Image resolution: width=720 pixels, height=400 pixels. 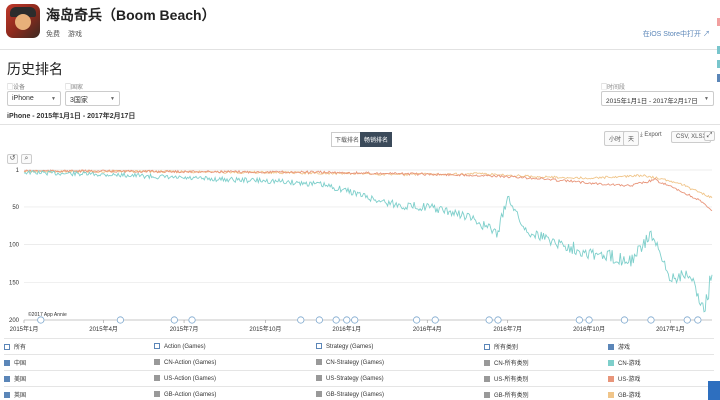 What do you see at coordinates (718, 78) in the screenshot?
I see `edge-tab-blue` at bounding box center [718, 78].